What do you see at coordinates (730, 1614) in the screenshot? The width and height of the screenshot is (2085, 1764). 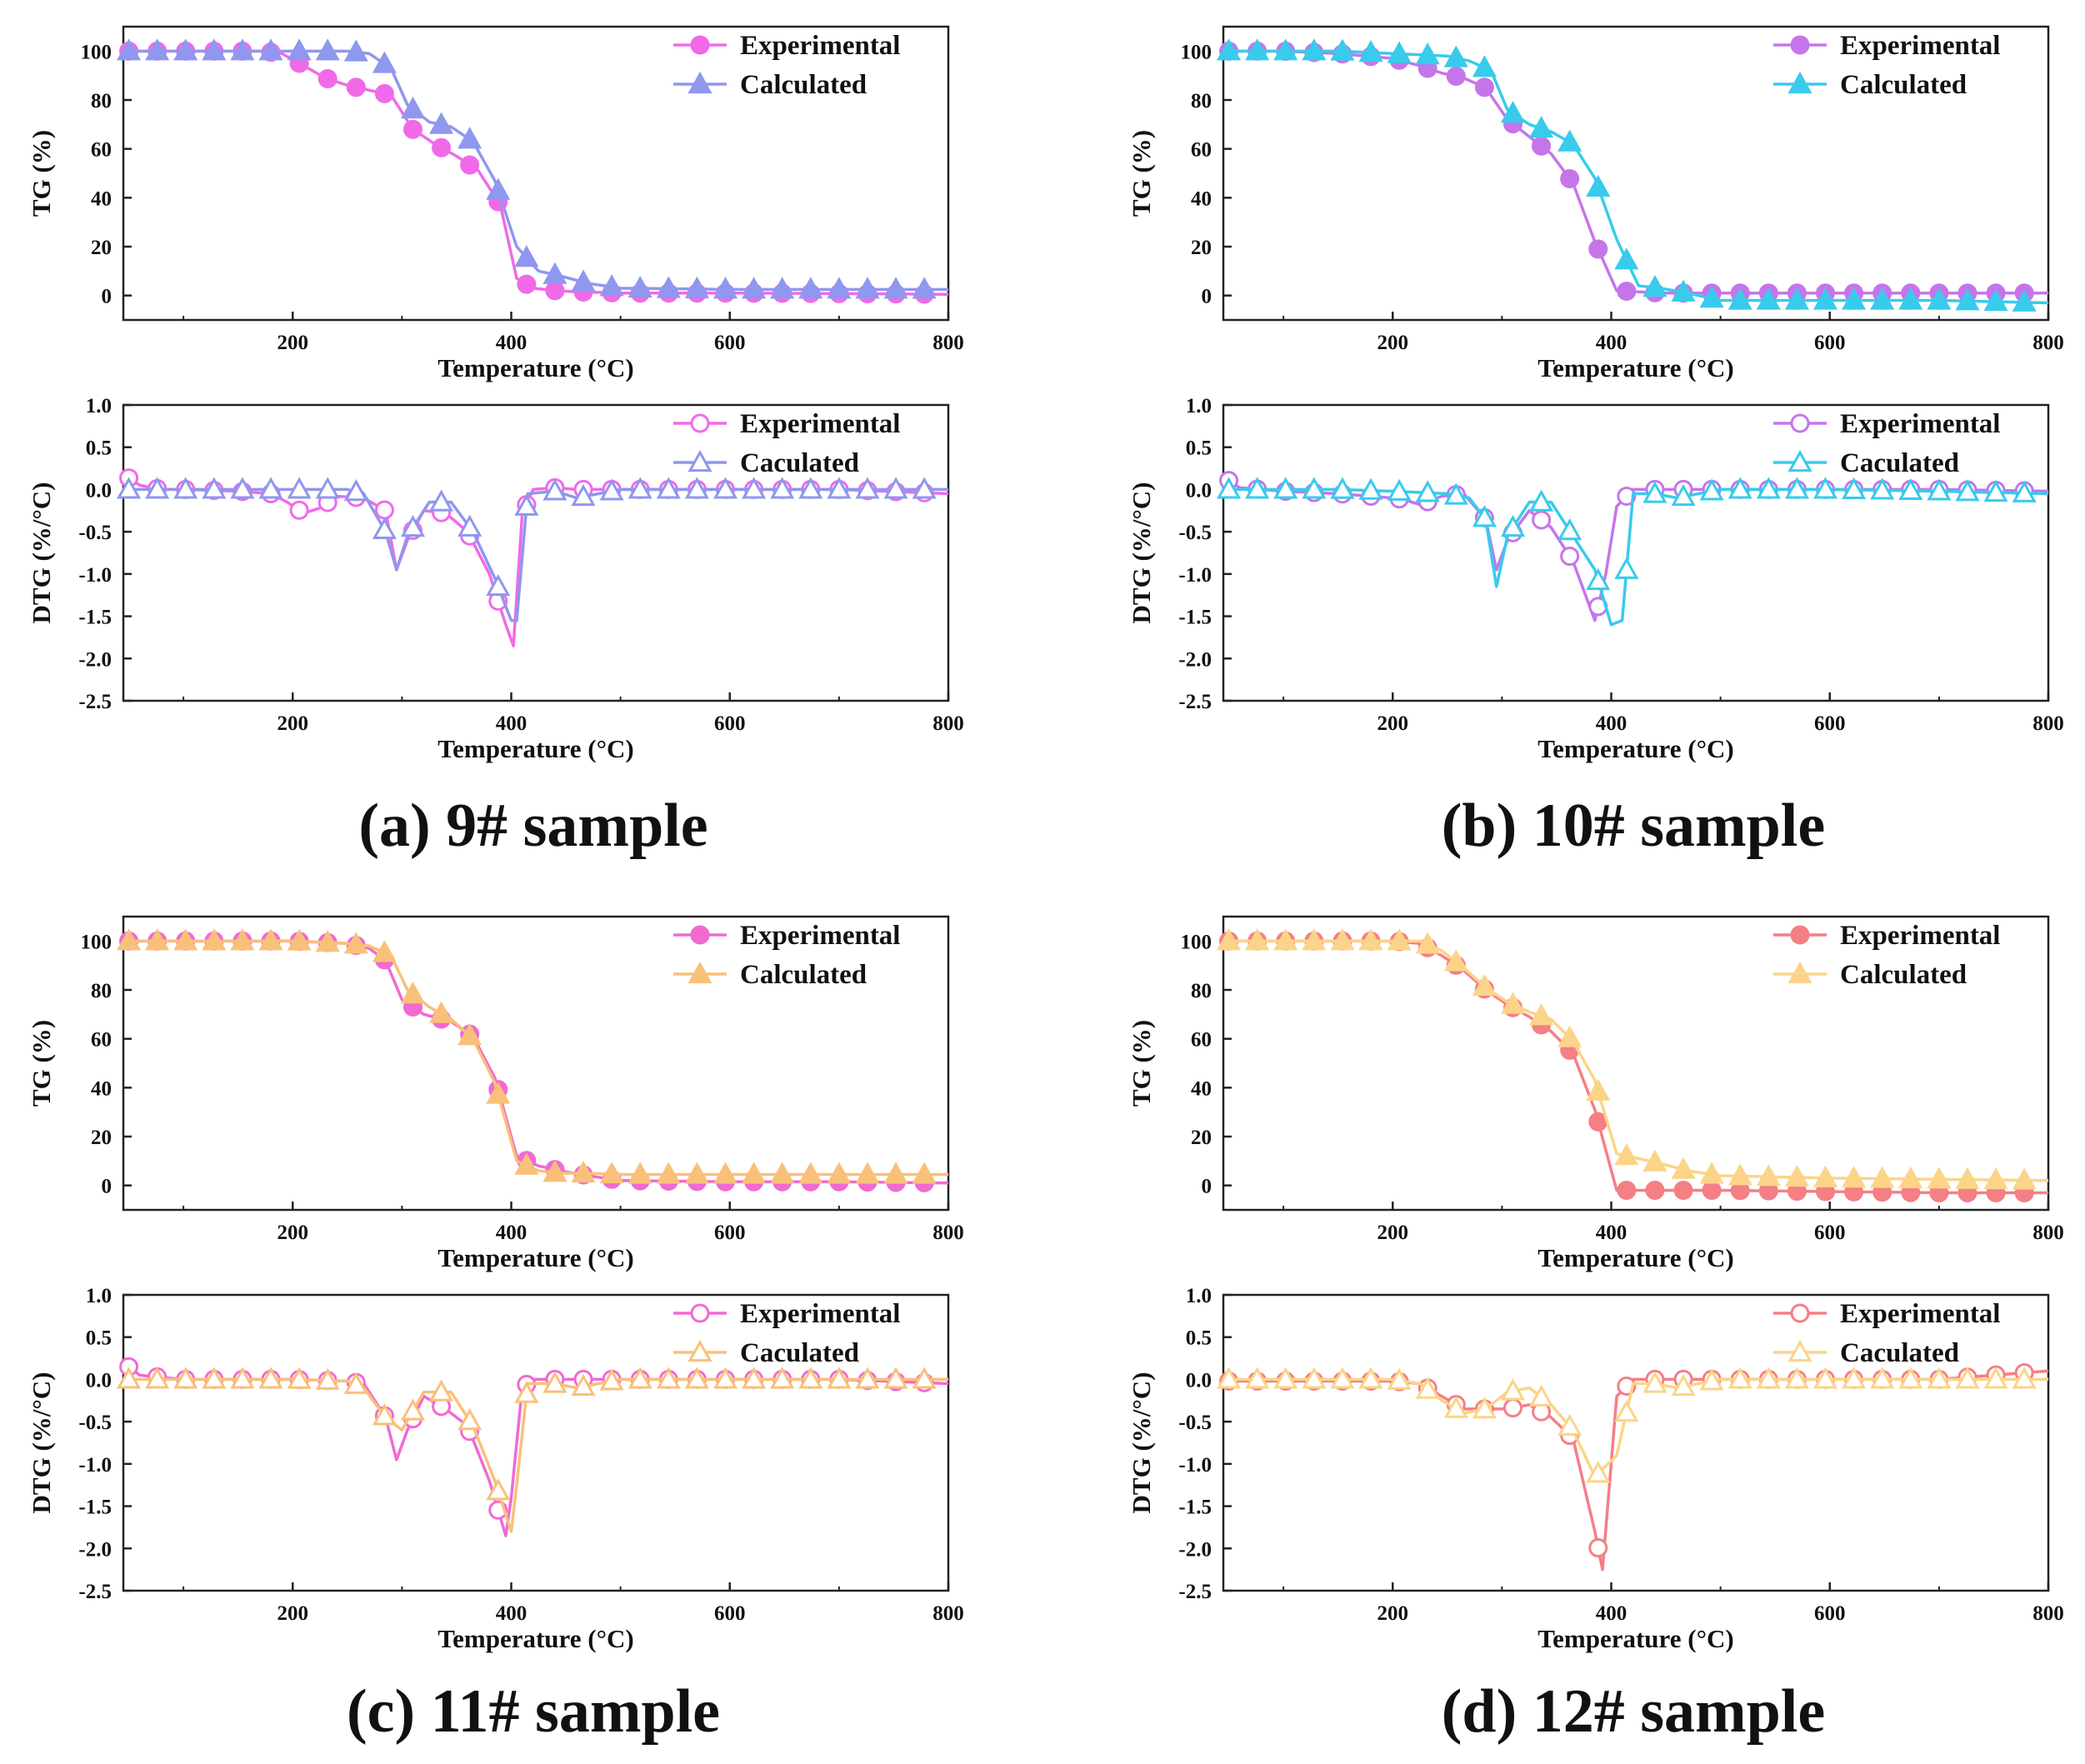 I see `c-dtg-x-tick-label: 600` at bounding box center [730, 1614].